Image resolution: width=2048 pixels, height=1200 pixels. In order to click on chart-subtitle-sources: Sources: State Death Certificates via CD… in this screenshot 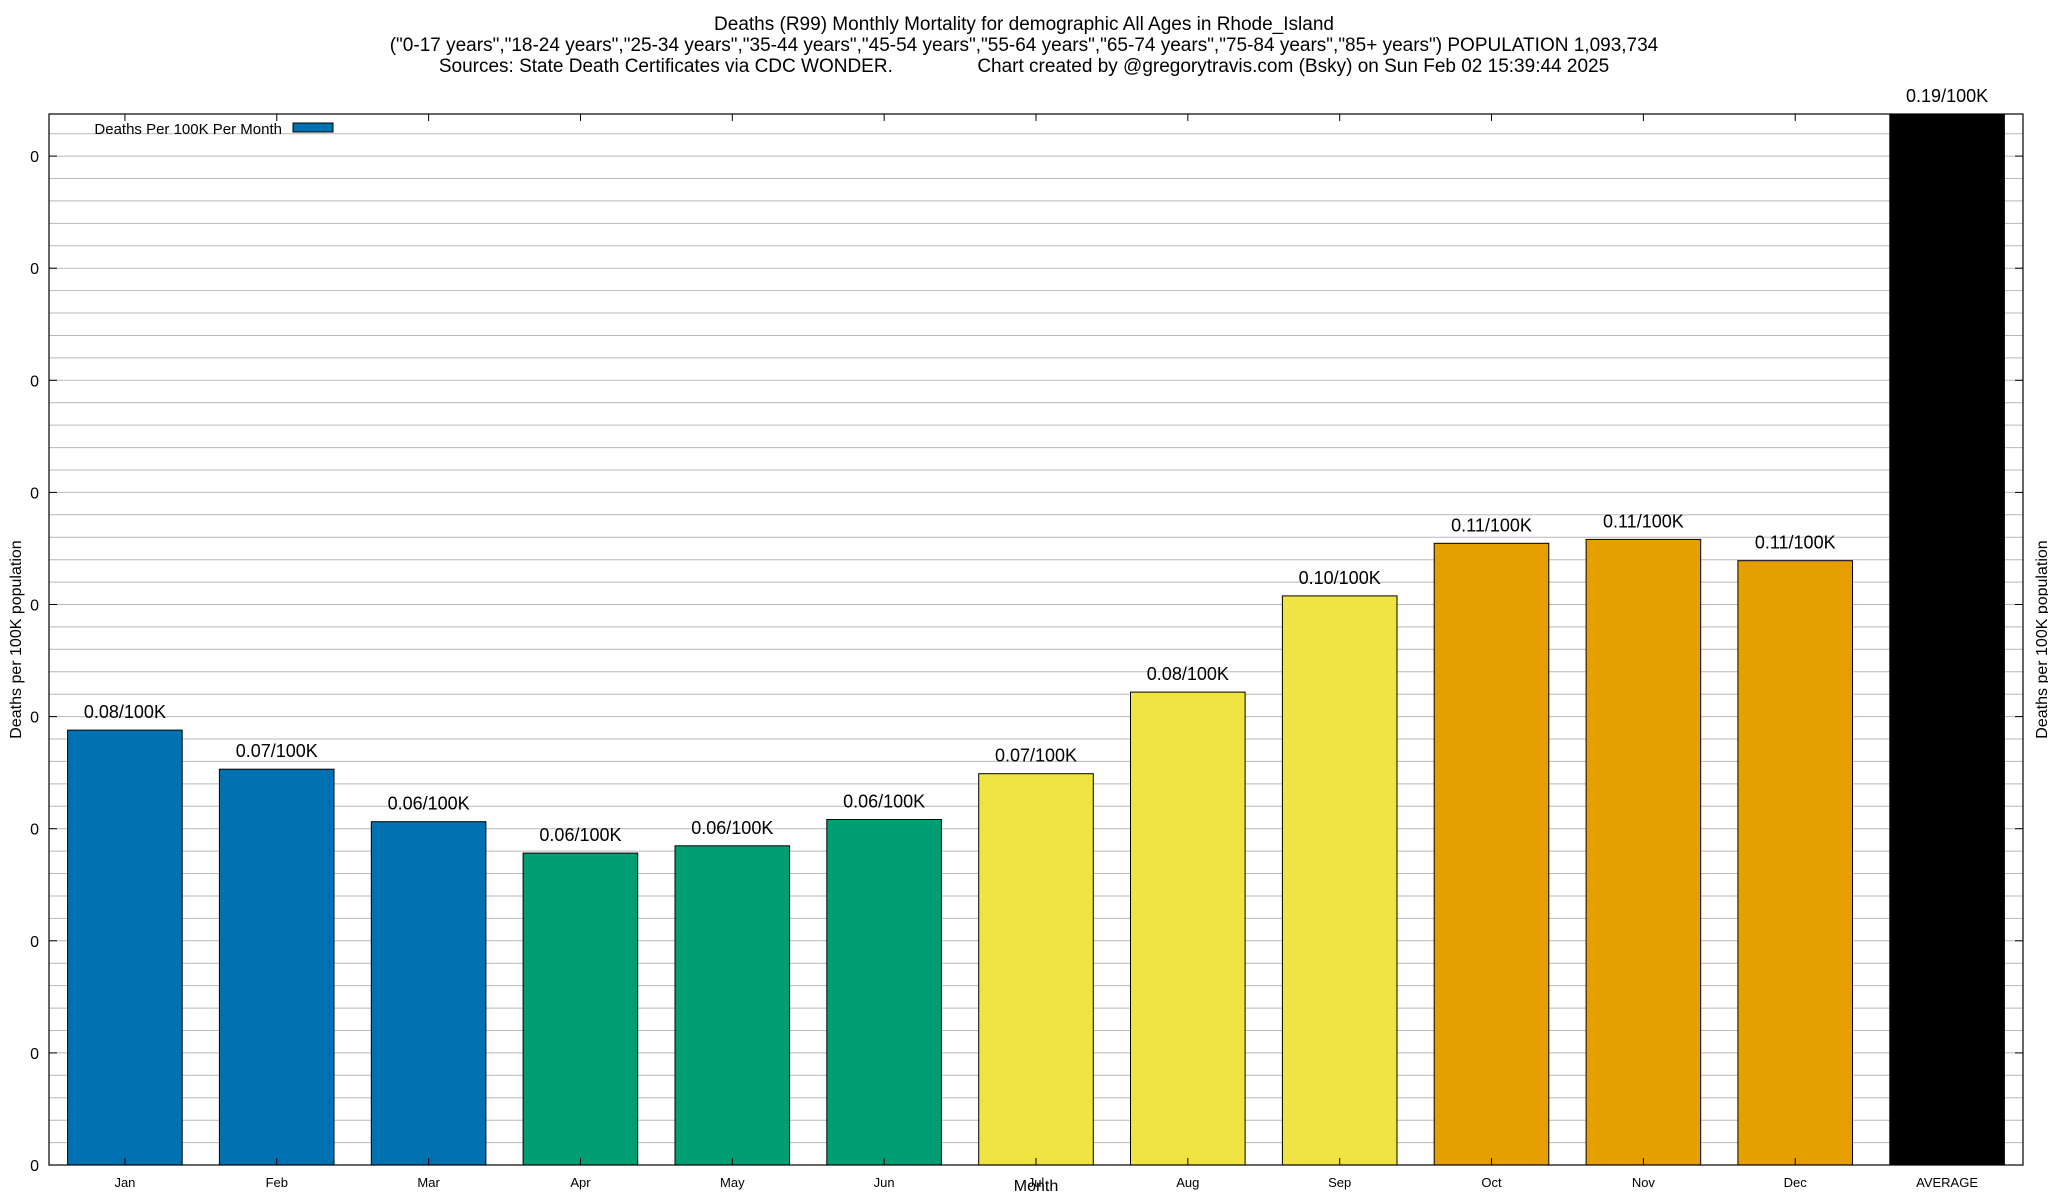, I will do `click(1024, 66)`.